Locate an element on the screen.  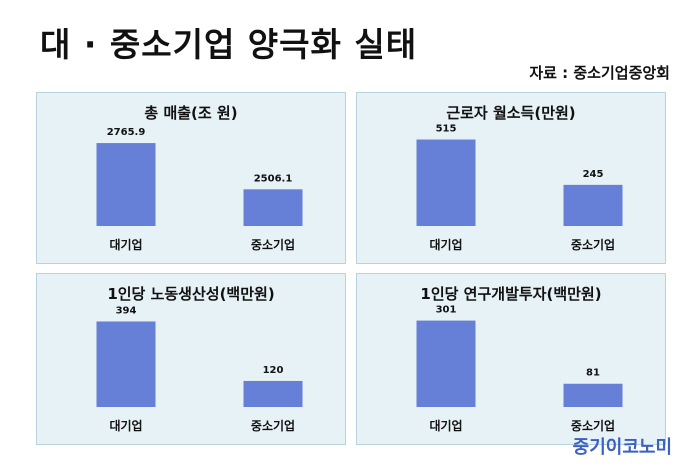
data-label: 394 is located at coordinates (126, 310).